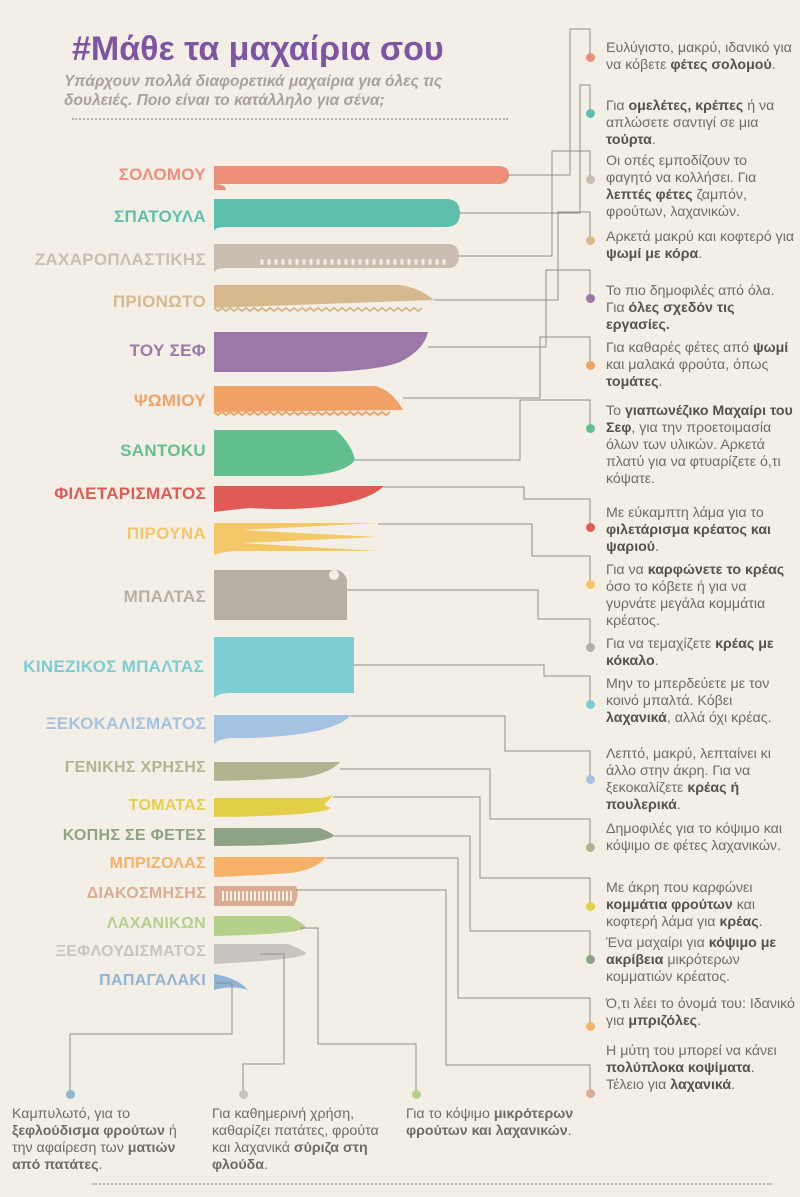  Describe the element at coordinates (258, 49) in the screenshot. I see `page-title: #Μάθε τα μαχαίρια σου` at that location.